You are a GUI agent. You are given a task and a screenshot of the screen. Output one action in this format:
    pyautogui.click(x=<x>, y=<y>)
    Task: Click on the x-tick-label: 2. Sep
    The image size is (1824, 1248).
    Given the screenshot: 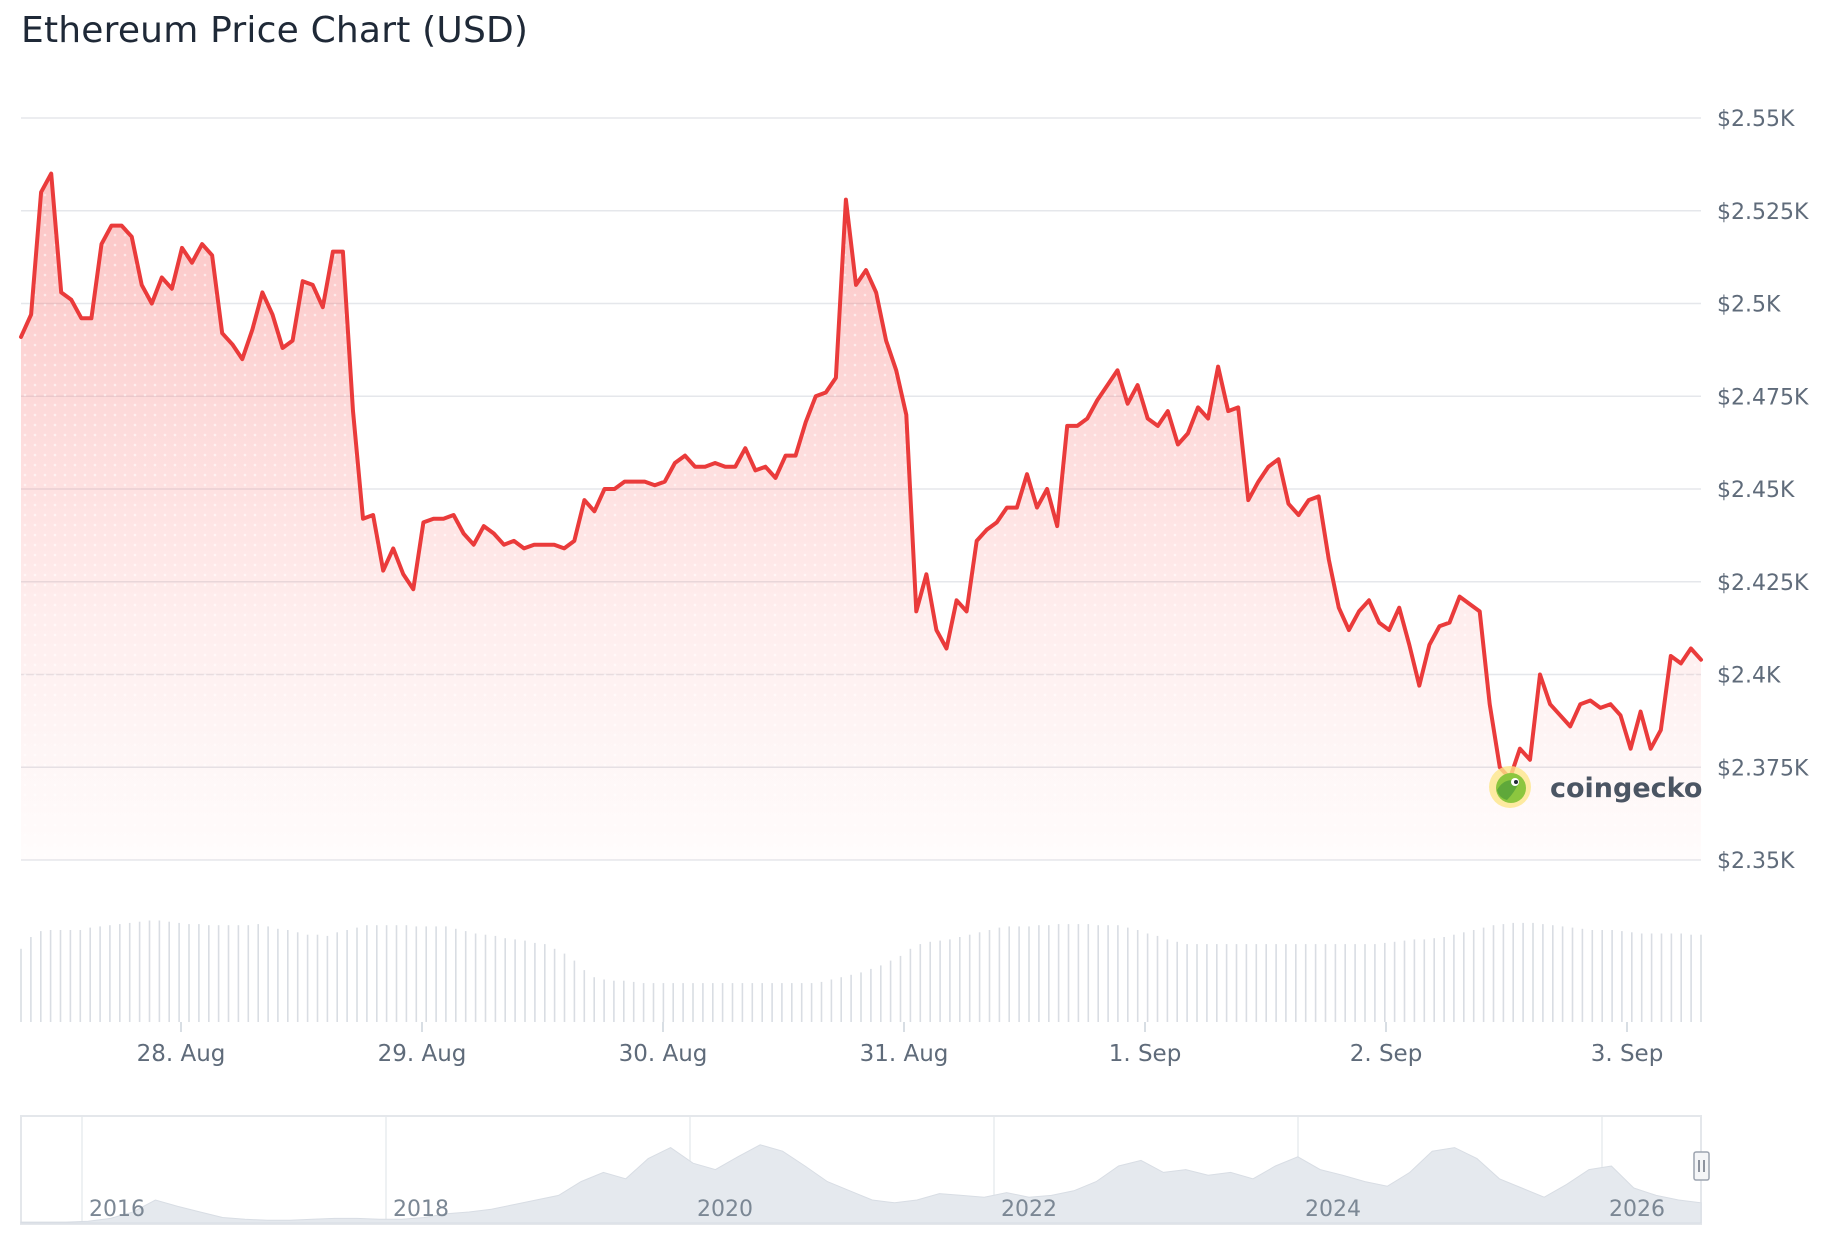 What is the action you would take?
    pyautogui.click(x=1386, y=1054)
    